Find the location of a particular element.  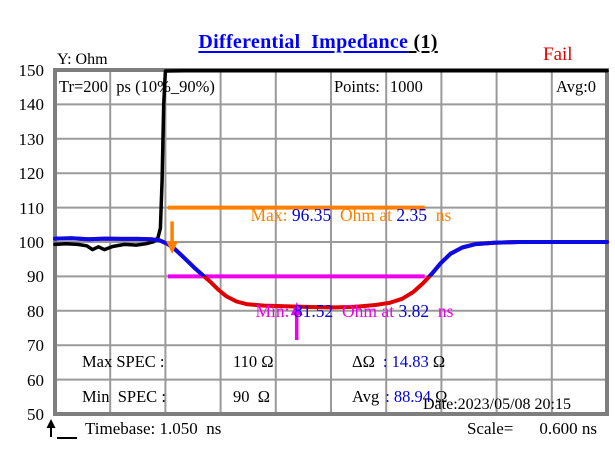

avg-label: Avg is located at coordinates (366, 396).